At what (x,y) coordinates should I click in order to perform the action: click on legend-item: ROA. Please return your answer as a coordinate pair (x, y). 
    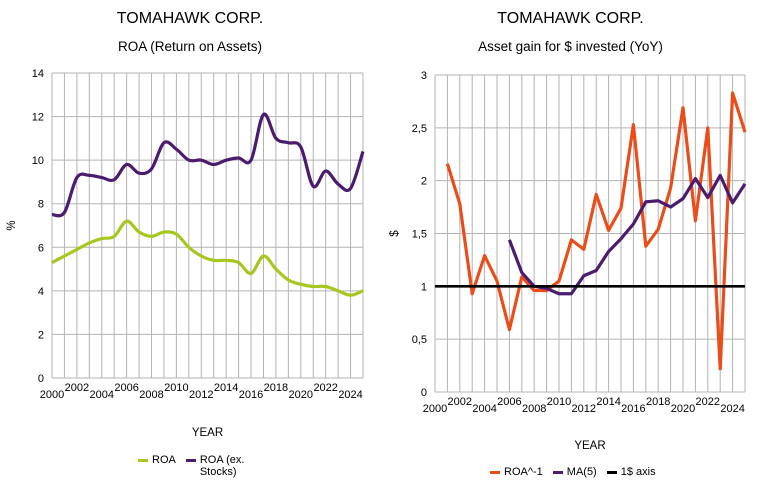
    Looking at the image, I should click on (157, 460).